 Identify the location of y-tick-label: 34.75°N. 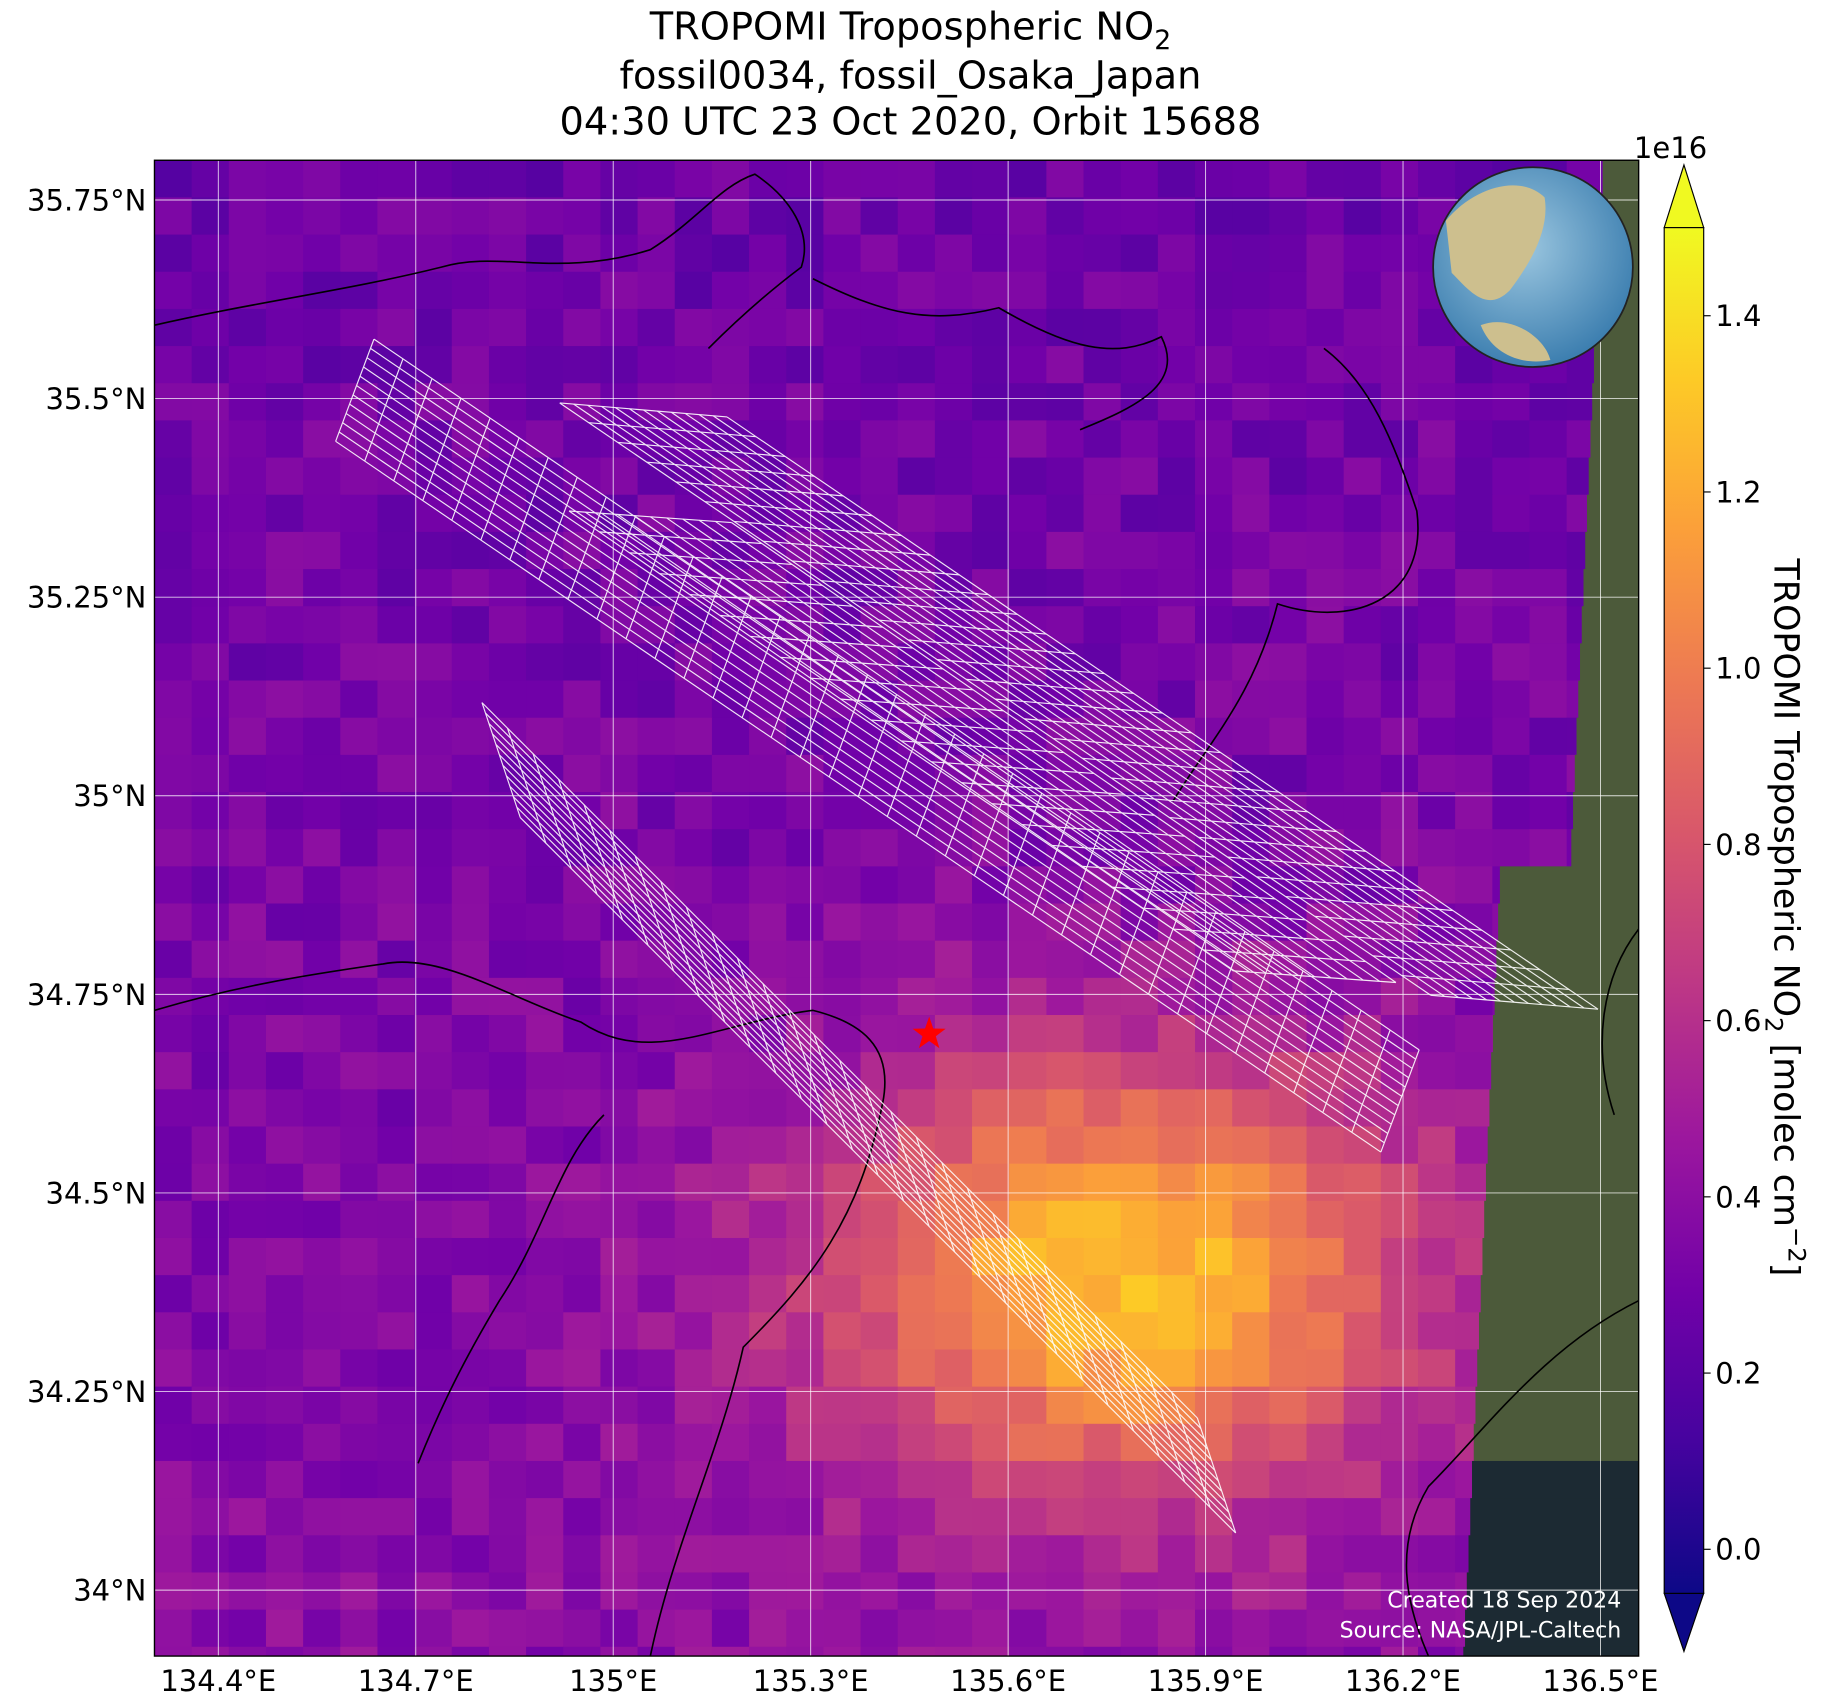
(86, 995).